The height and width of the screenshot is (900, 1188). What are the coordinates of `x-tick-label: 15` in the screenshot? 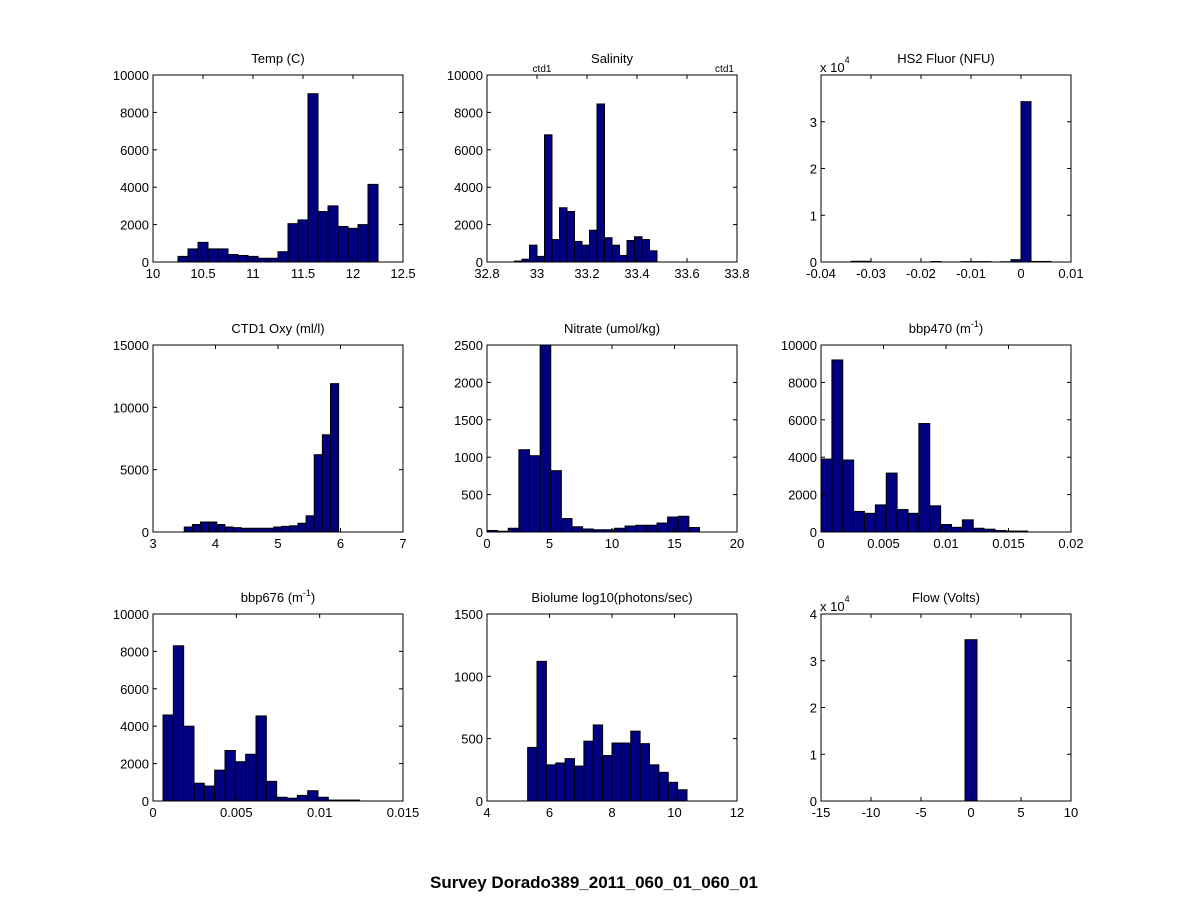 It's located at (674, 543).